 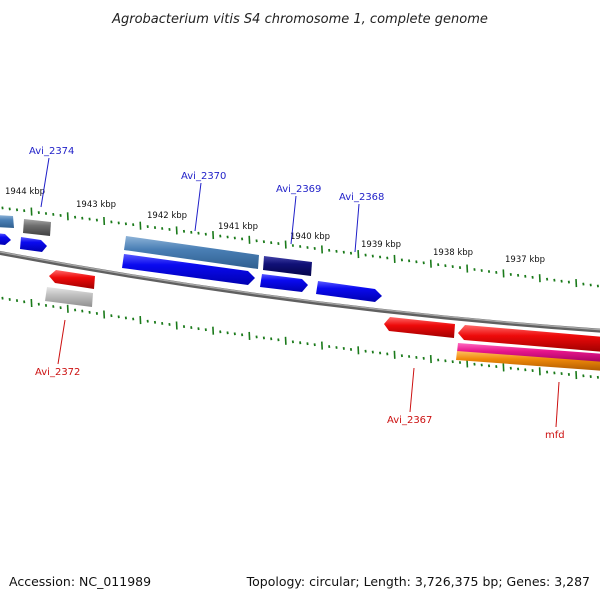 I want to click on cds-fwd-grey, so click(x=37, y=227).